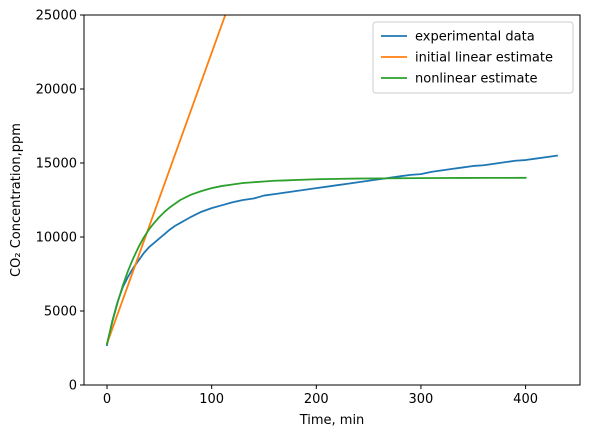 The image size is (589, 438). I want to click on y-axis-label: CO₂ Concentration,ppm, so click(16, 200).